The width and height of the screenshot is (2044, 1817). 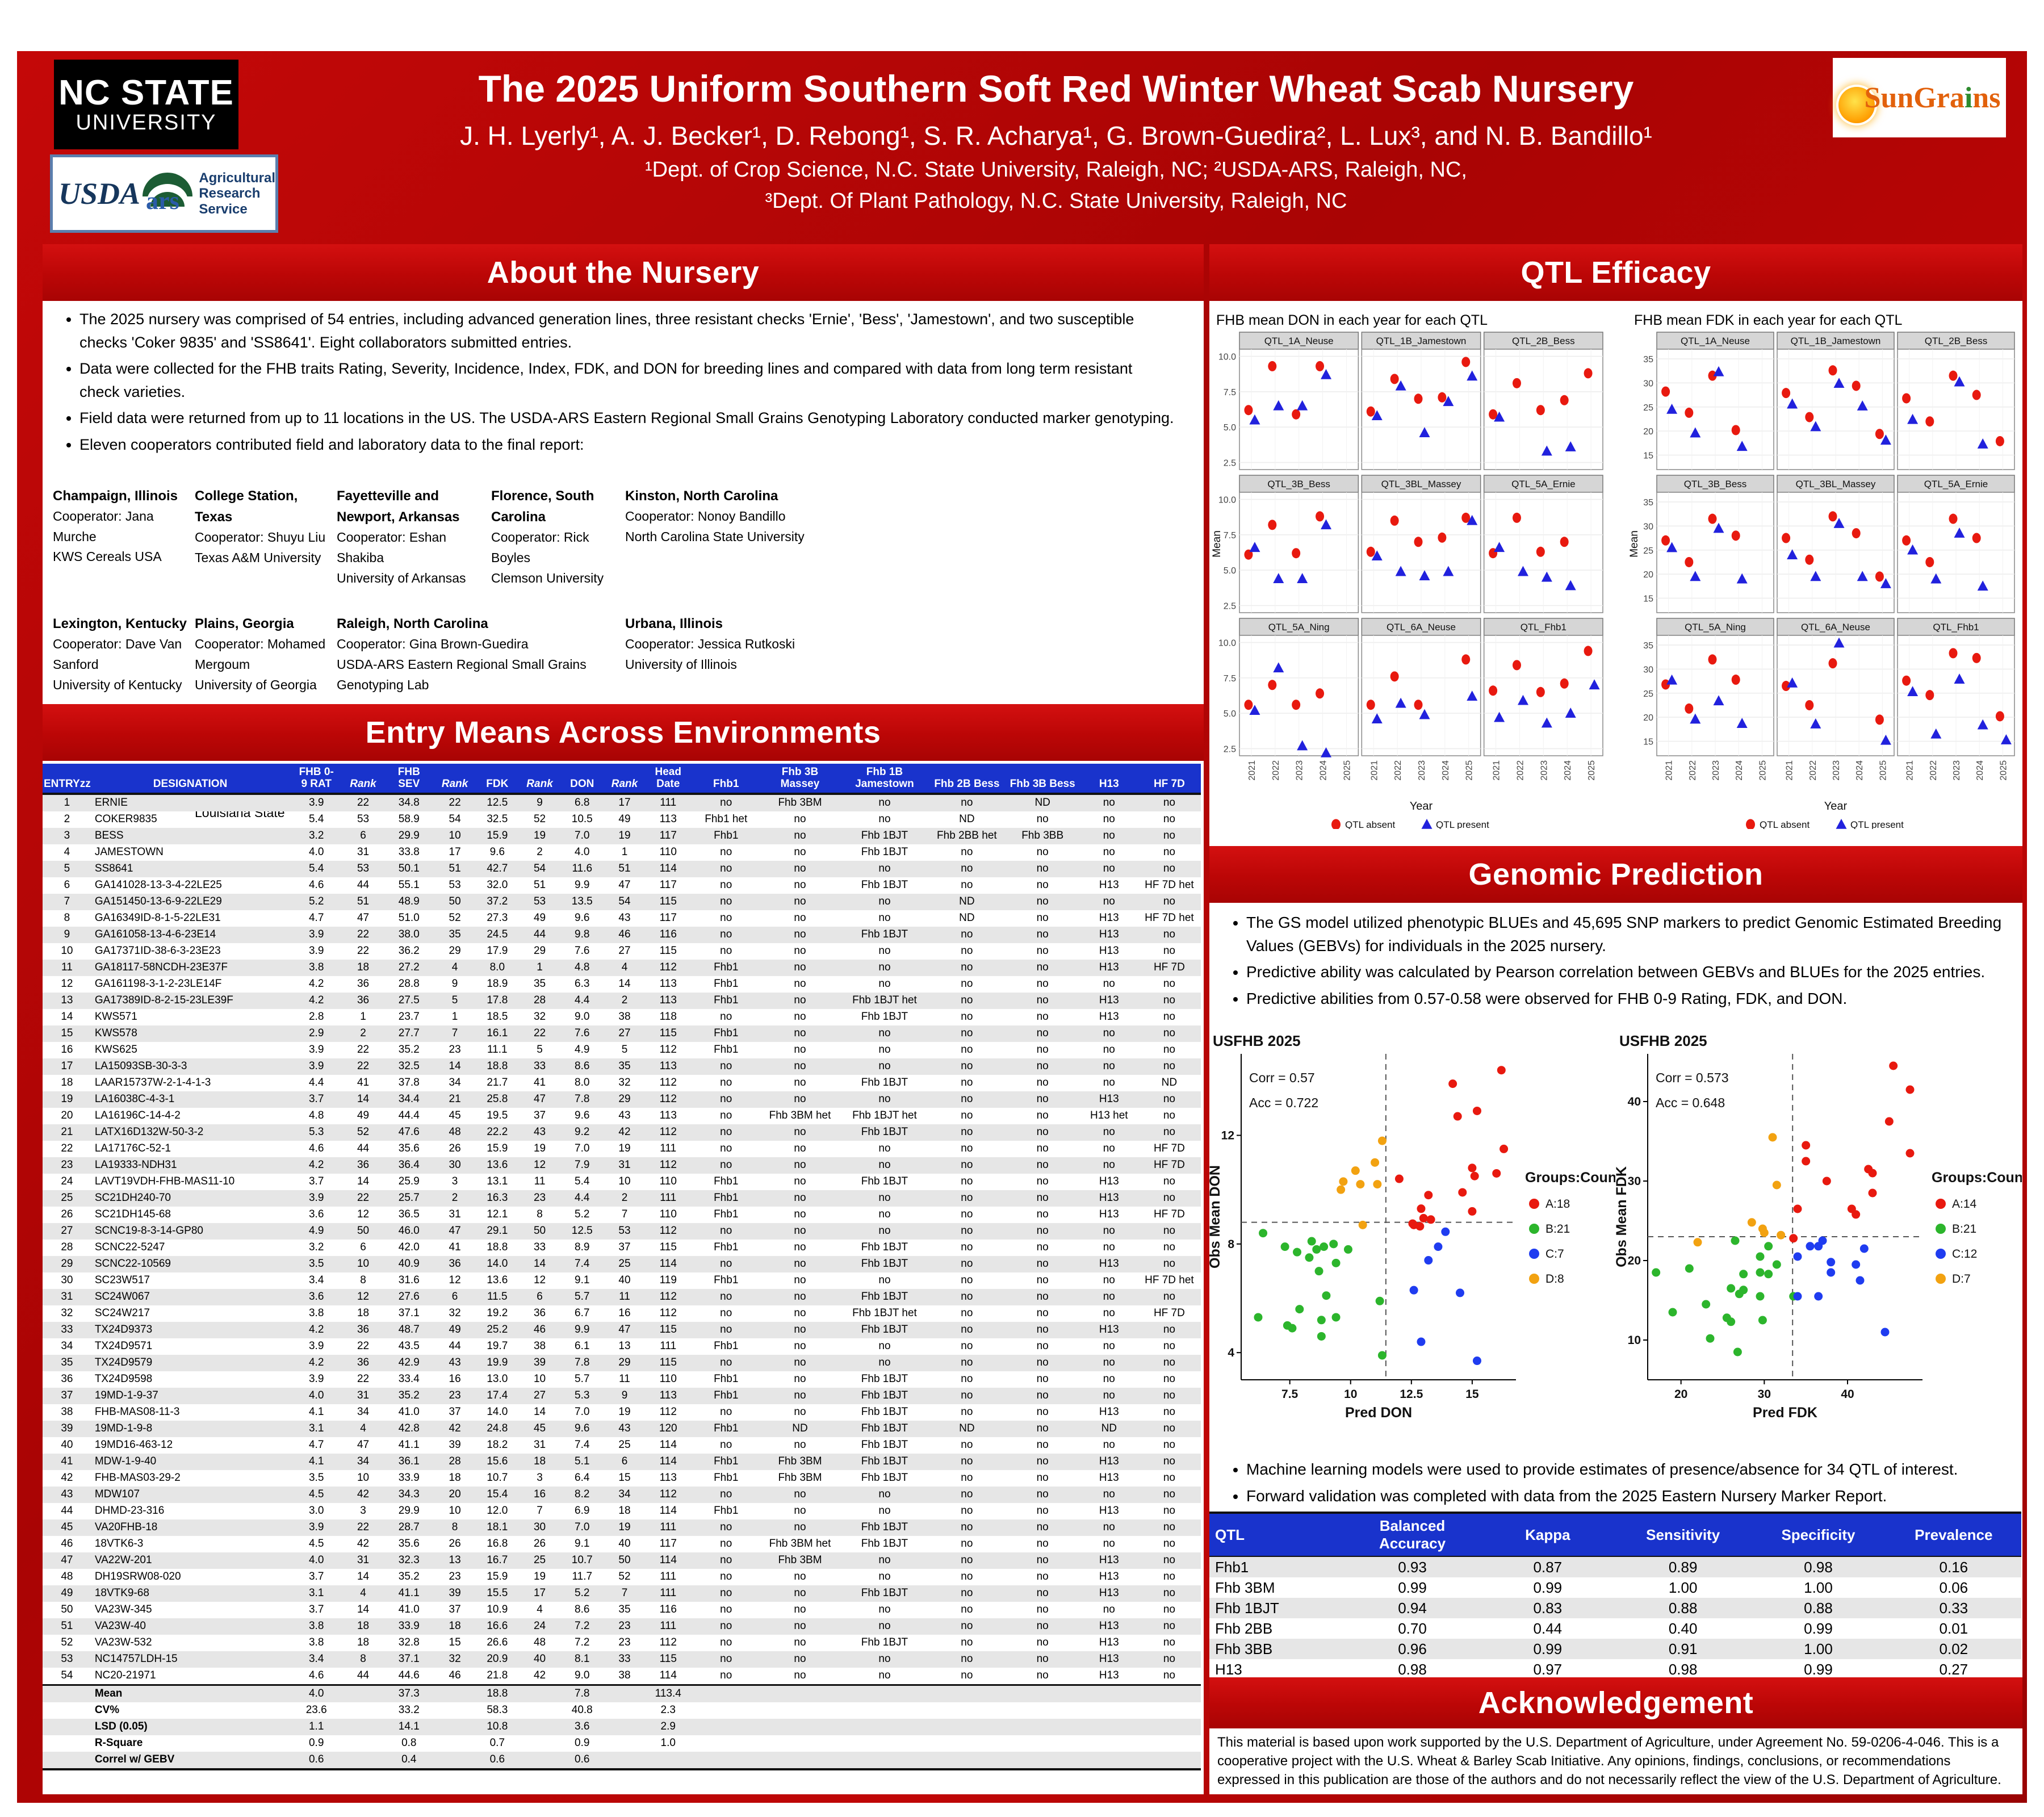 What do you see at coordinates (385, 1743) in the screenshot?
I see `entry-summary-row: R-Square 0.9 0.8 0.7 0.9 1.0` at bounding box center [385, 1743].